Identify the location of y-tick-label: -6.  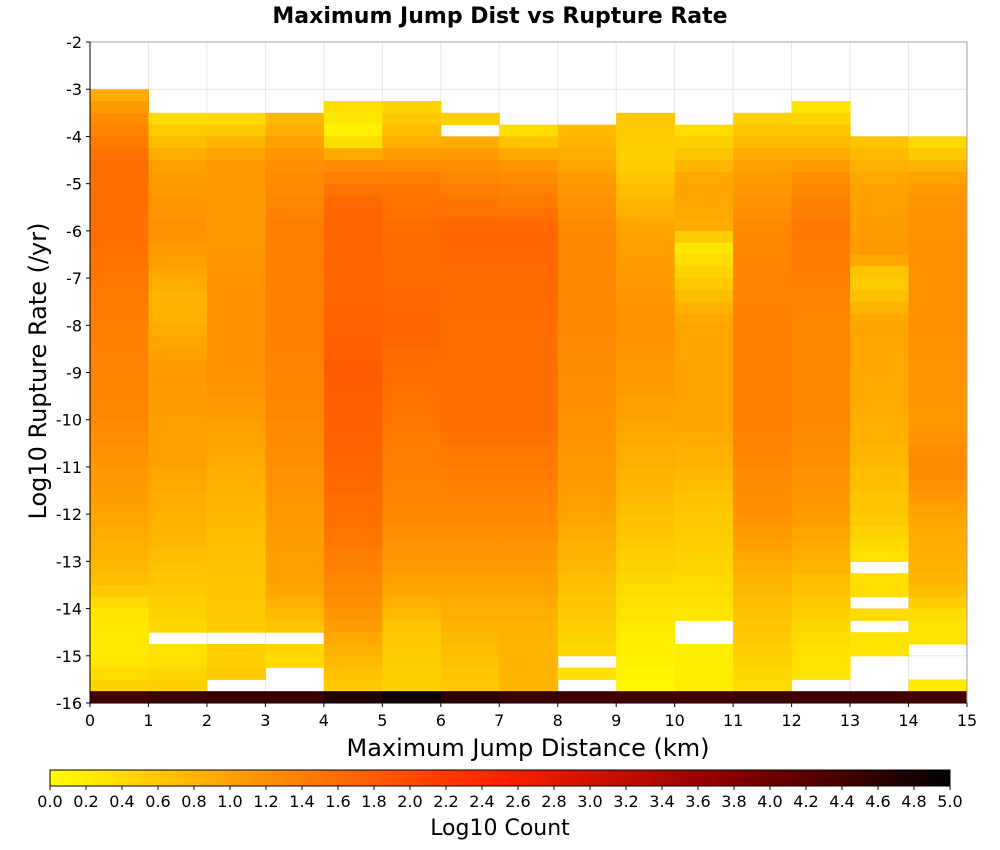
(74, 231).